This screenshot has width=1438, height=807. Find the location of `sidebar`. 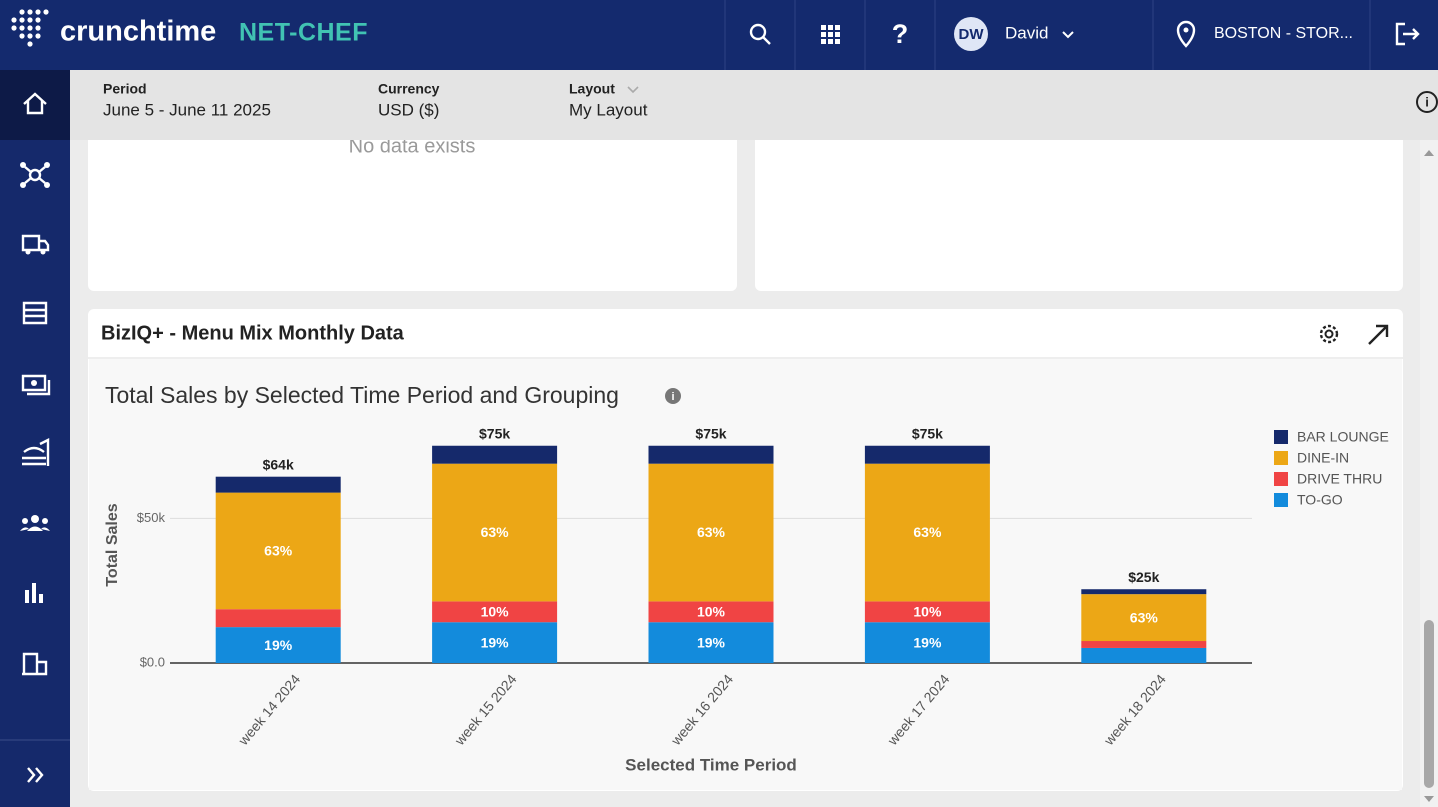

sidebar is located at coordinates (35, 438).